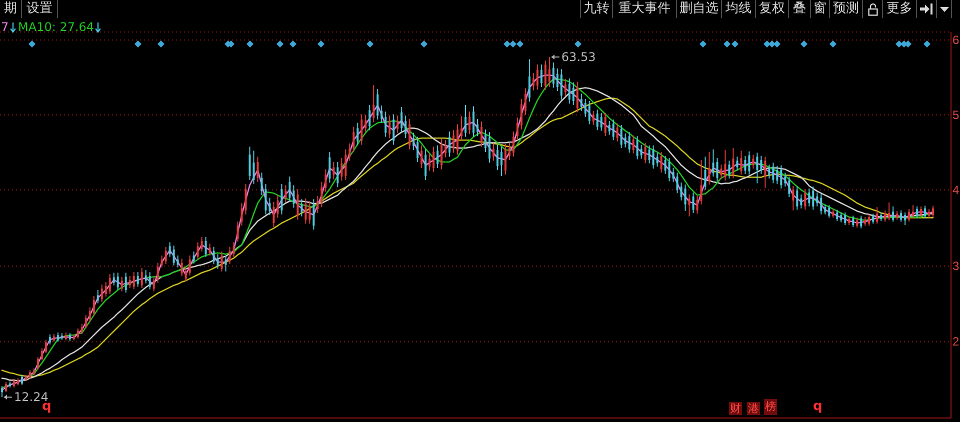  I want to click on annotation: q, so click(817, 406).